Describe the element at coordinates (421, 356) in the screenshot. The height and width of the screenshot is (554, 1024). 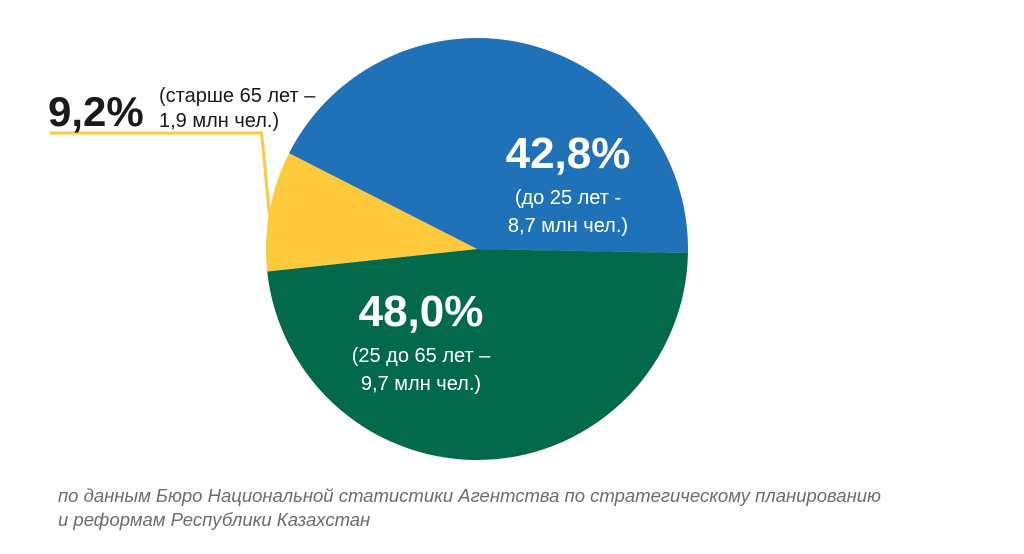
I see `slice-detail-label: (25 до 65 лет –` at that location.